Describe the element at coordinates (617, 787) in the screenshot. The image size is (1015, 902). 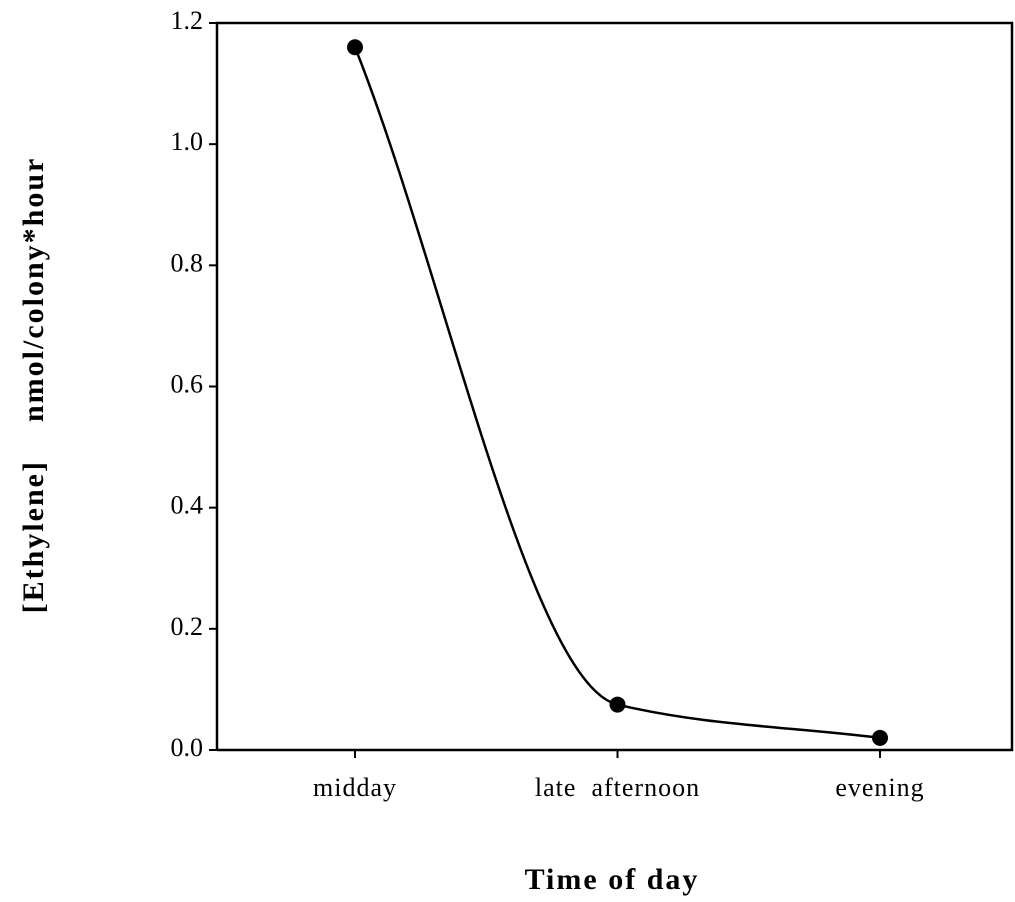
I see `x-tick-label: late afternoon` at that location.